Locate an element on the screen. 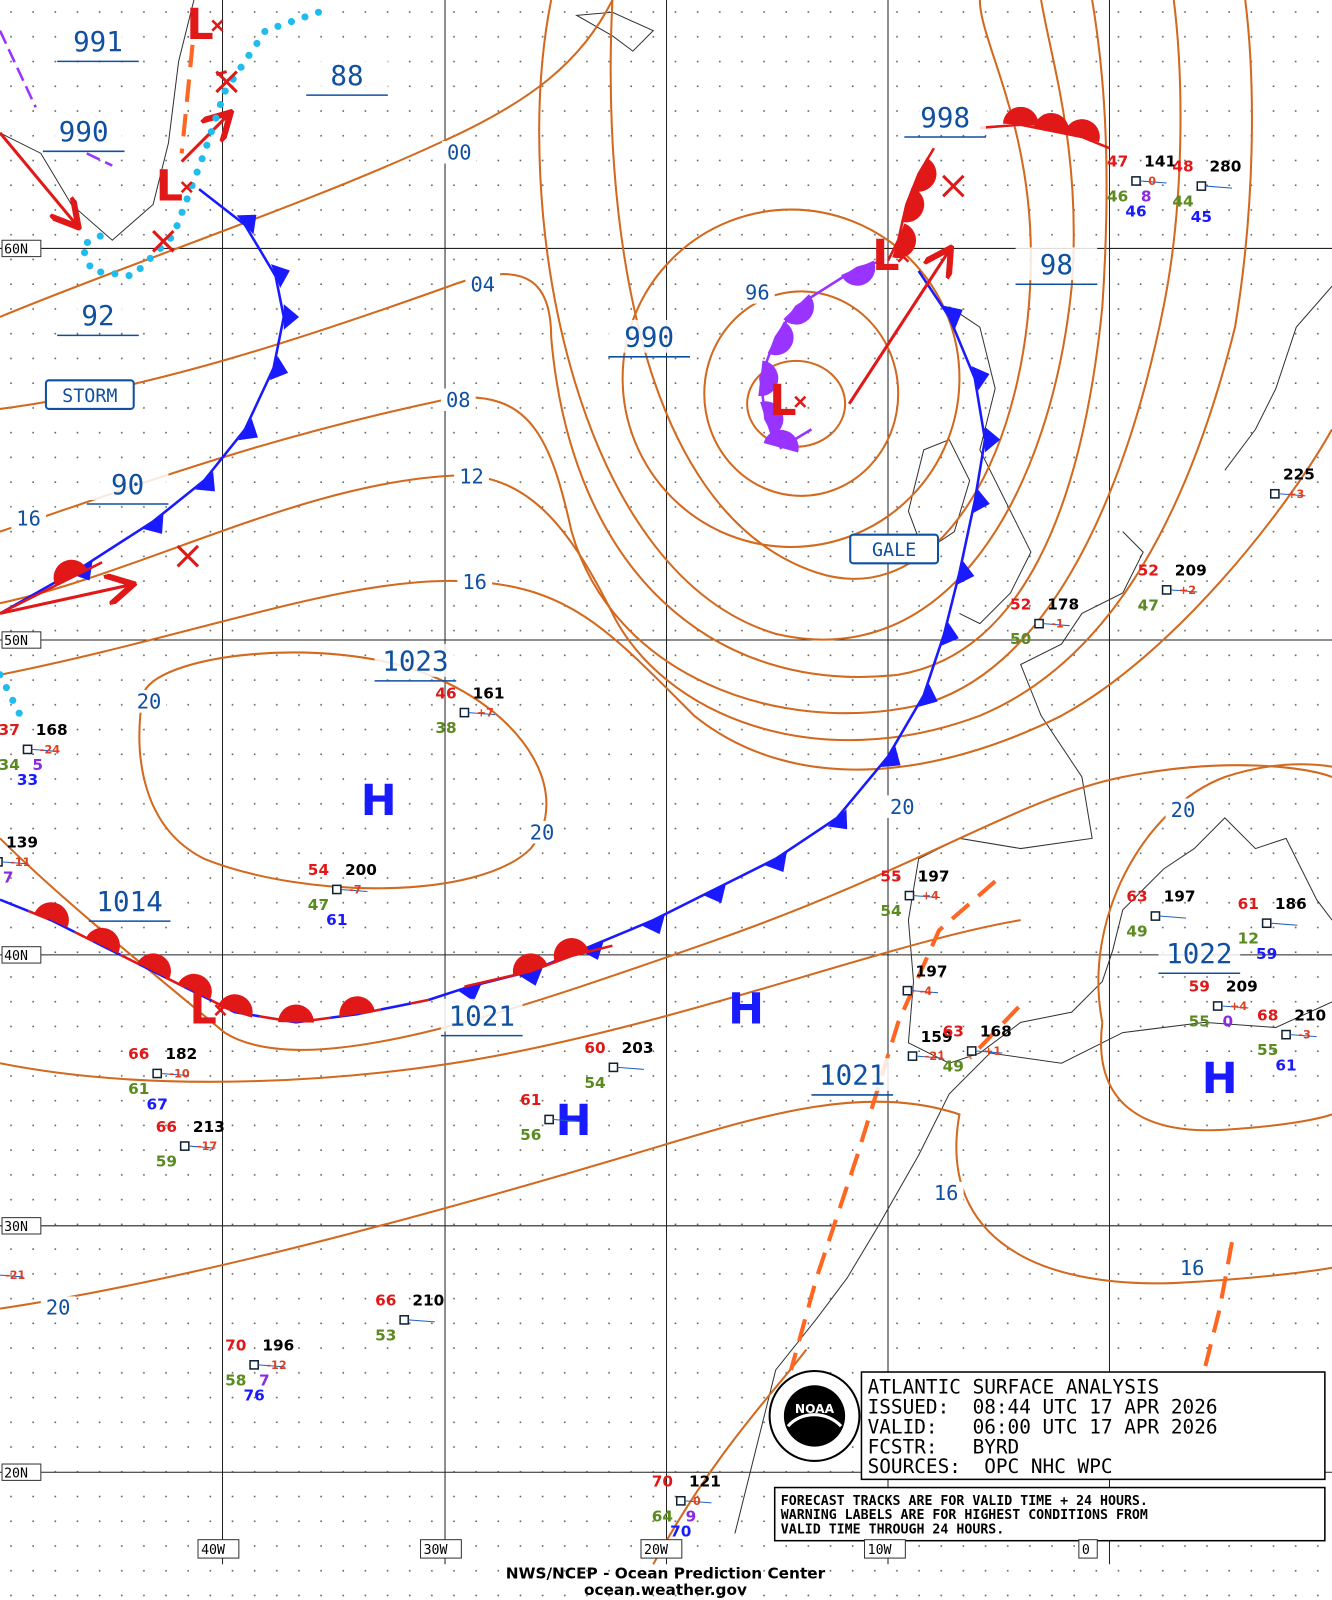 The height and width of the screenshot is (1600, 1332). isobar-label: 96 is located at coordinates (757, 293).